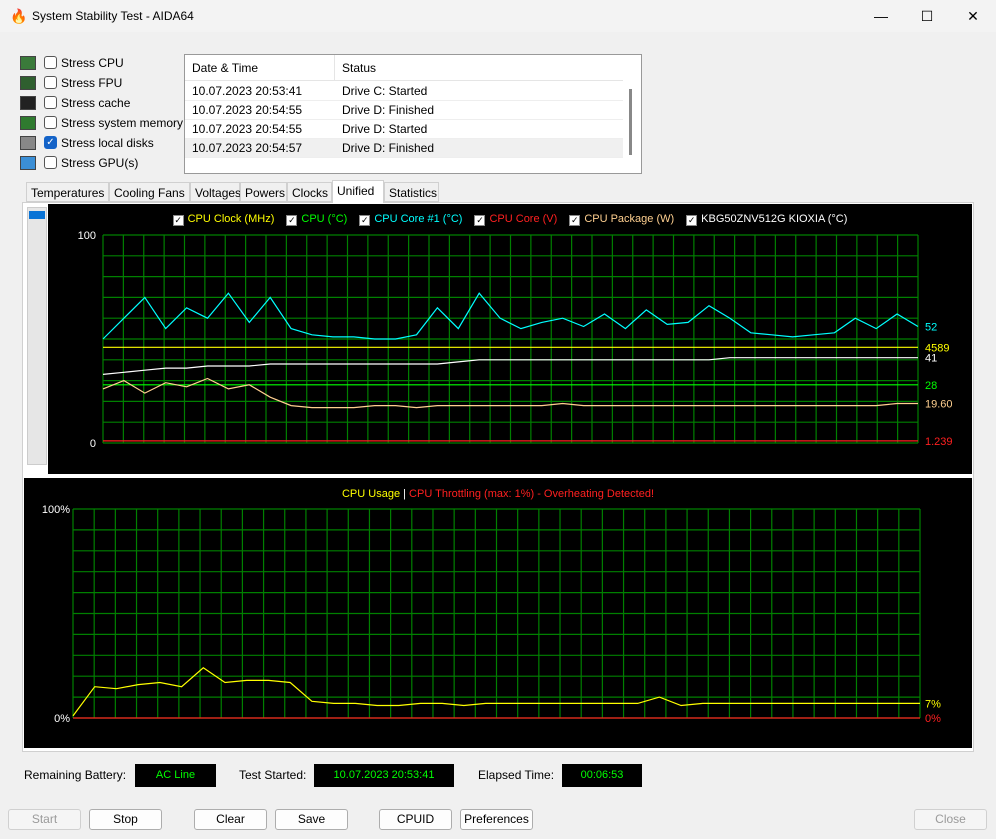 Image resolution: width=996 pixels, height=839 pixels. What do you see at coordinates (933, 719) in the screenshot?
I see `series-current-value: 0%` at bounding box center [933, 719].